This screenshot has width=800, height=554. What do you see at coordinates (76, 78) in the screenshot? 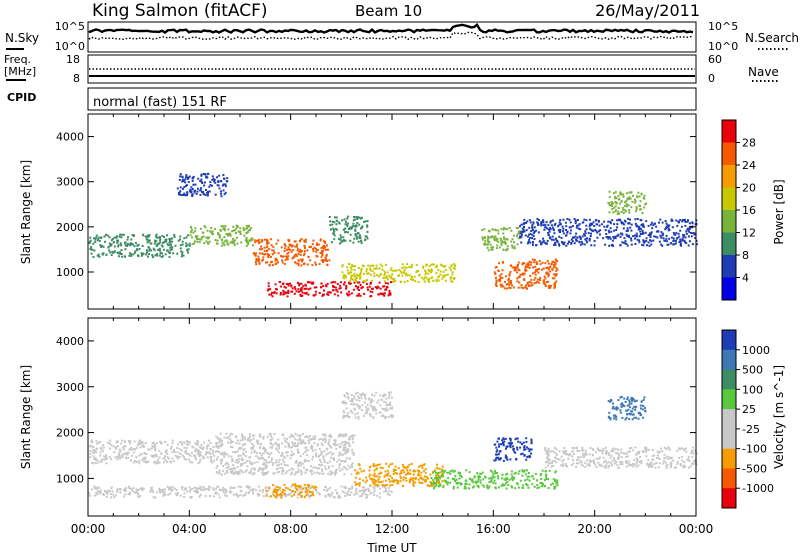
I see `freq-tick-bottom: 8` at bounding box center [76, 78].